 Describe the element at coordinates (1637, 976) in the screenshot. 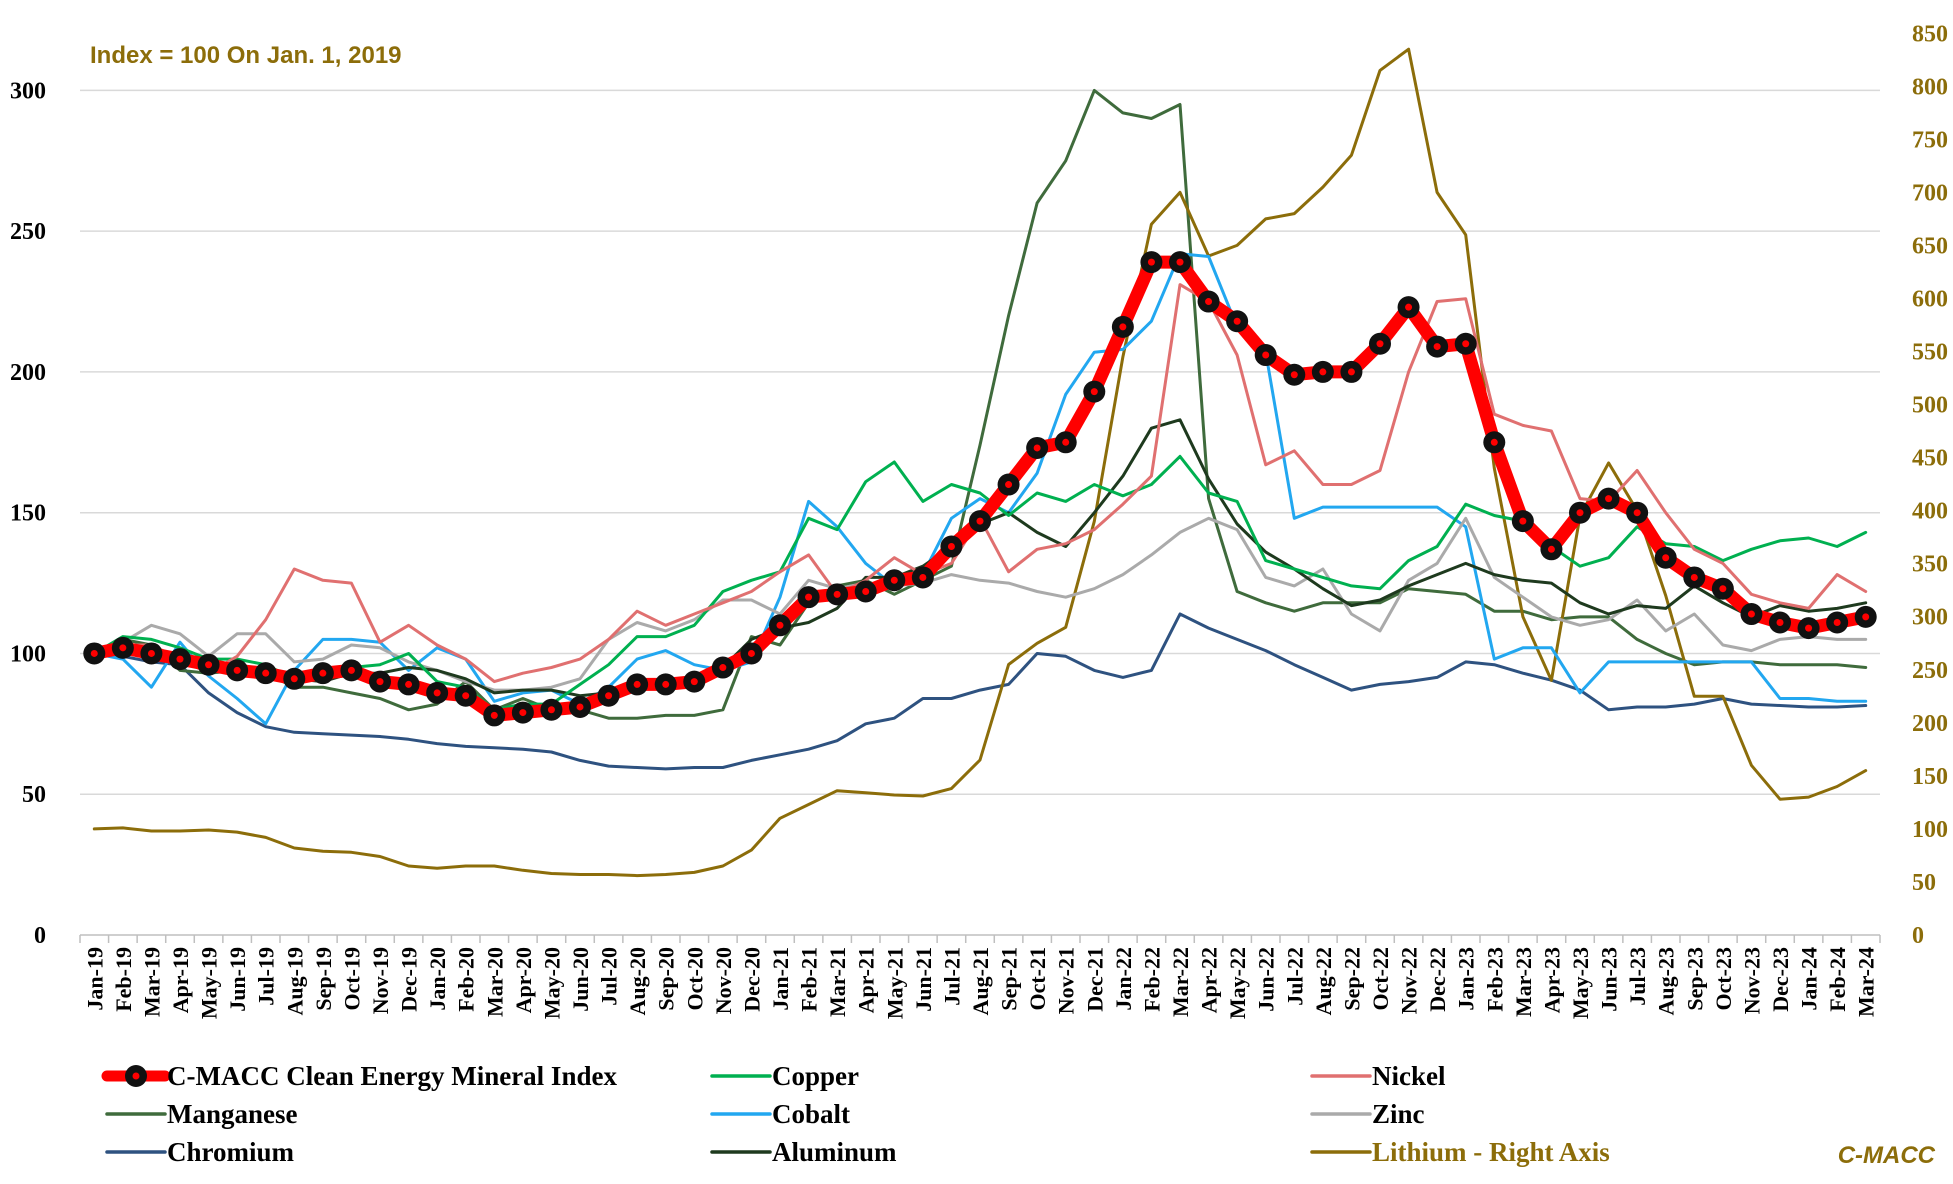

I see `x-tick-label: Jul-23` at that location.